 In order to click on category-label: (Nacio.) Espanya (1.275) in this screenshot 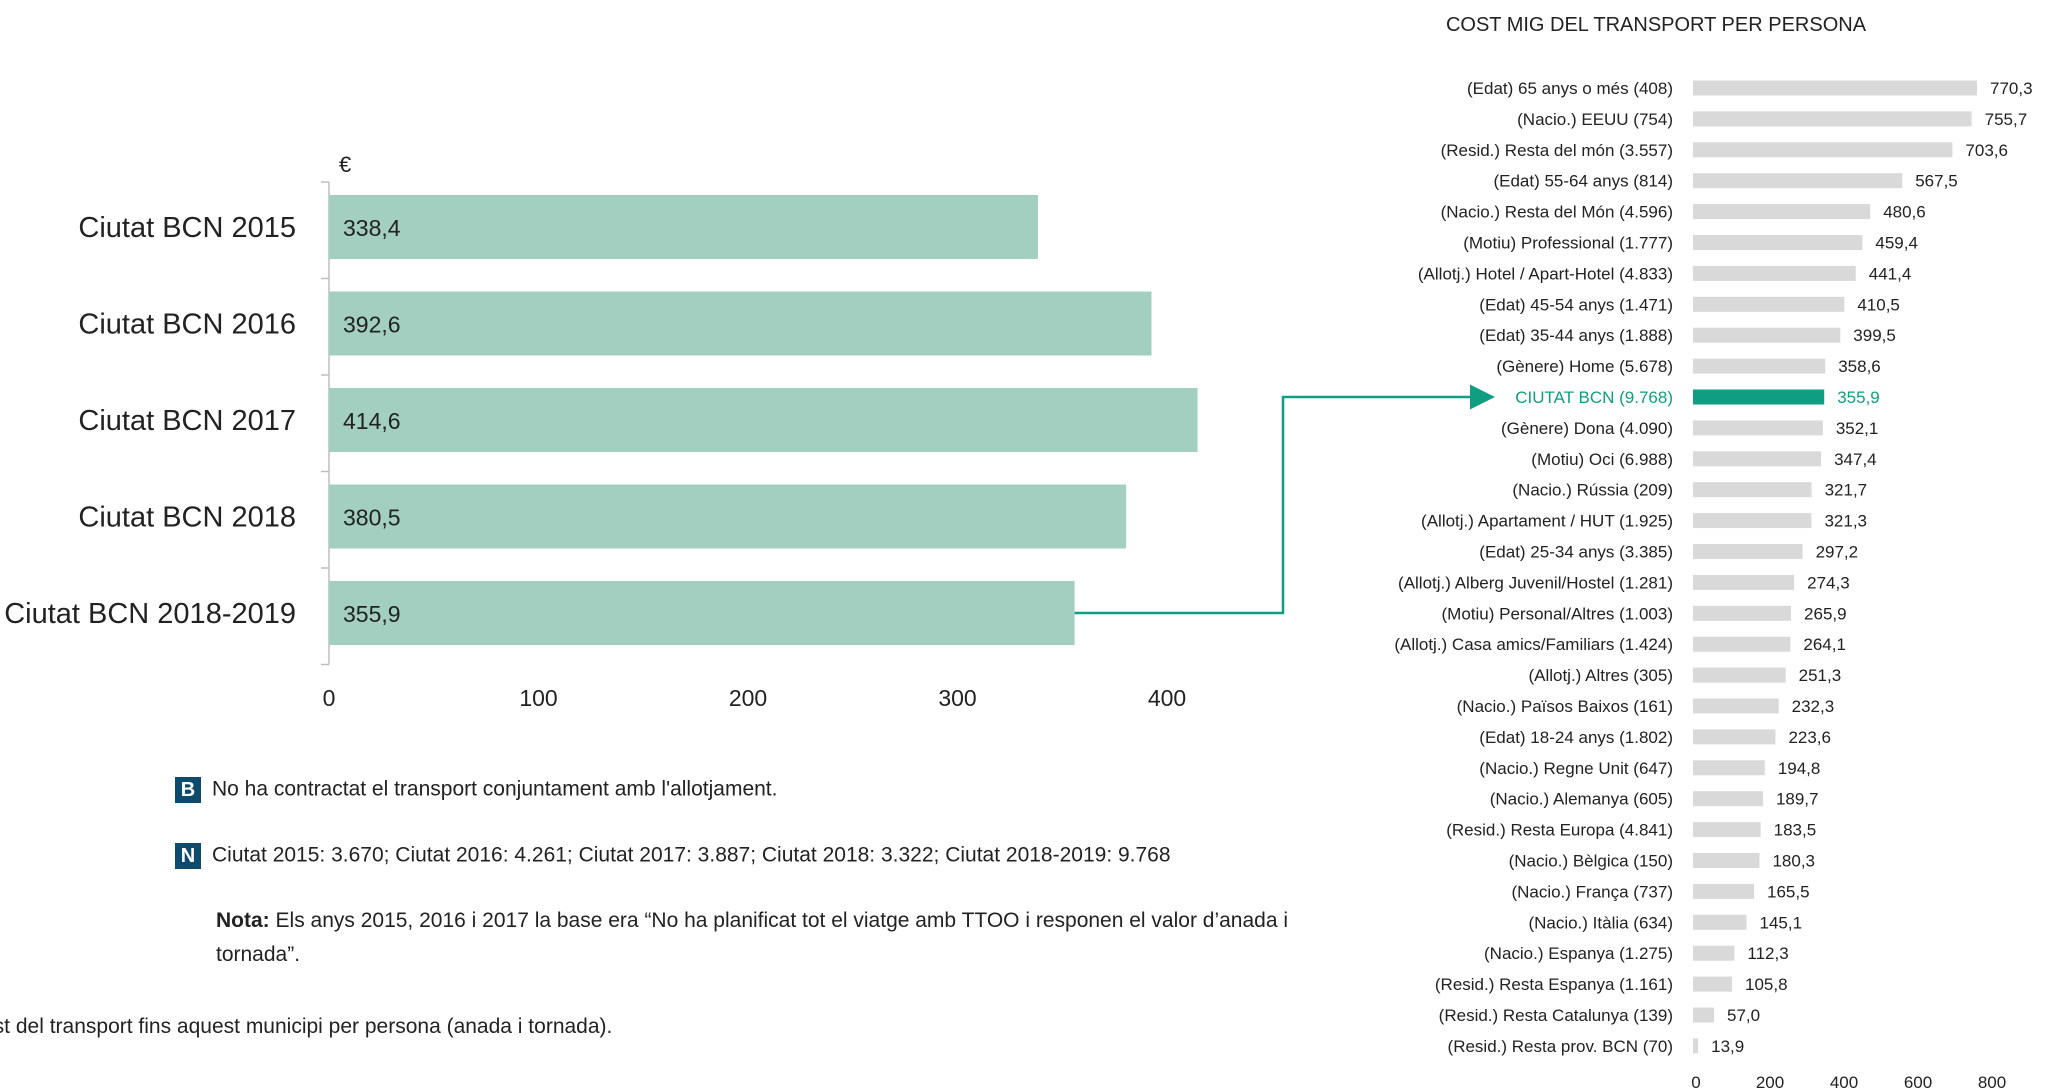, I will do `click(1578, 953)`.